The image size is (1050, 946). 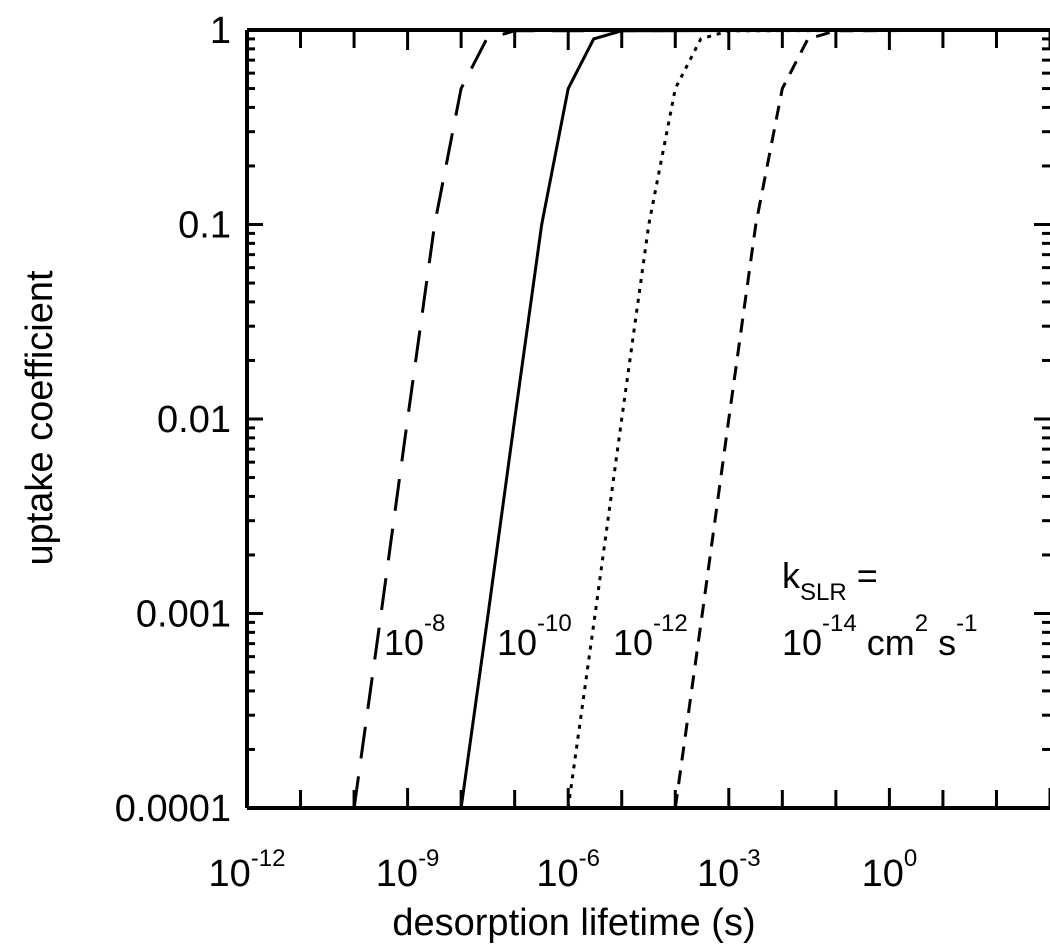 I want to click on k-slr-annotation: kSLR =, so click(x=830, y=580).